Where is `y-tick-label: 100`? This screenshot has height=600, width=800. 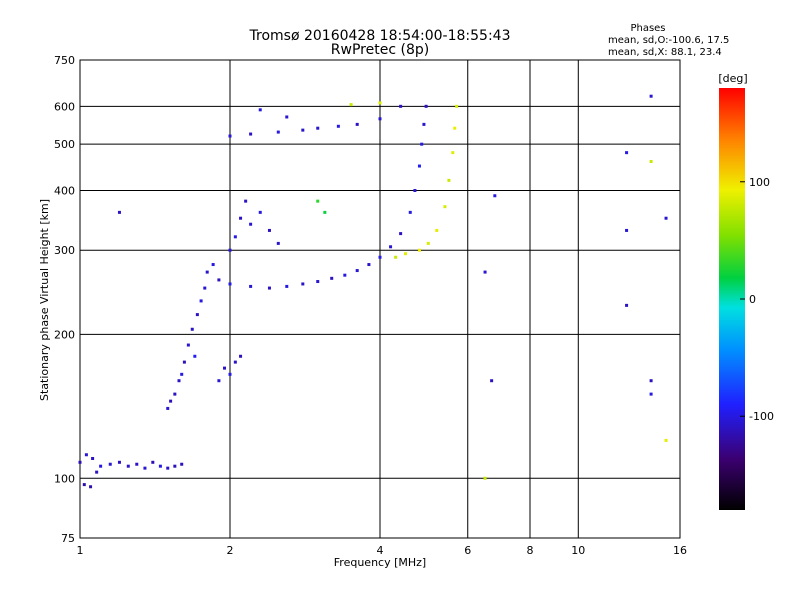
y-tick-label: 100 is located at coordinates (64, 478).